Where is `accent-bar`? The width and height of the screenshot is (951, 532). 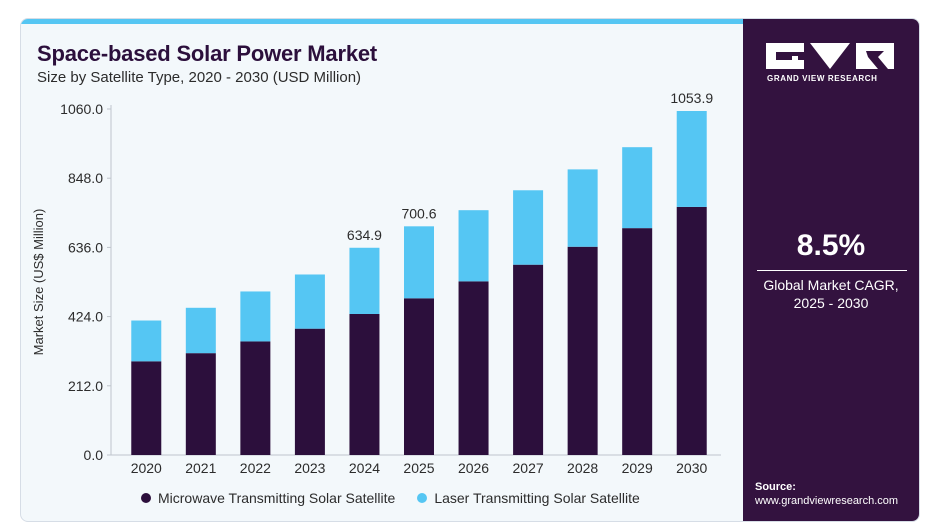
accent-bar is located at coordinates (382, 21).